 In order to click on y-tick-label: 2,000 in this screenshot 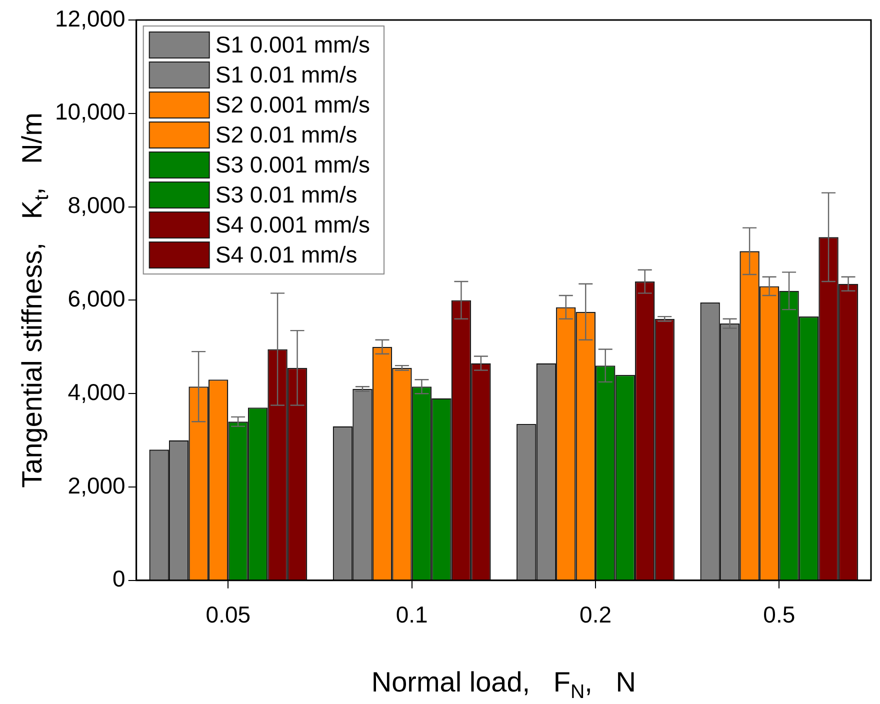, I will do `click(97, 485)`.